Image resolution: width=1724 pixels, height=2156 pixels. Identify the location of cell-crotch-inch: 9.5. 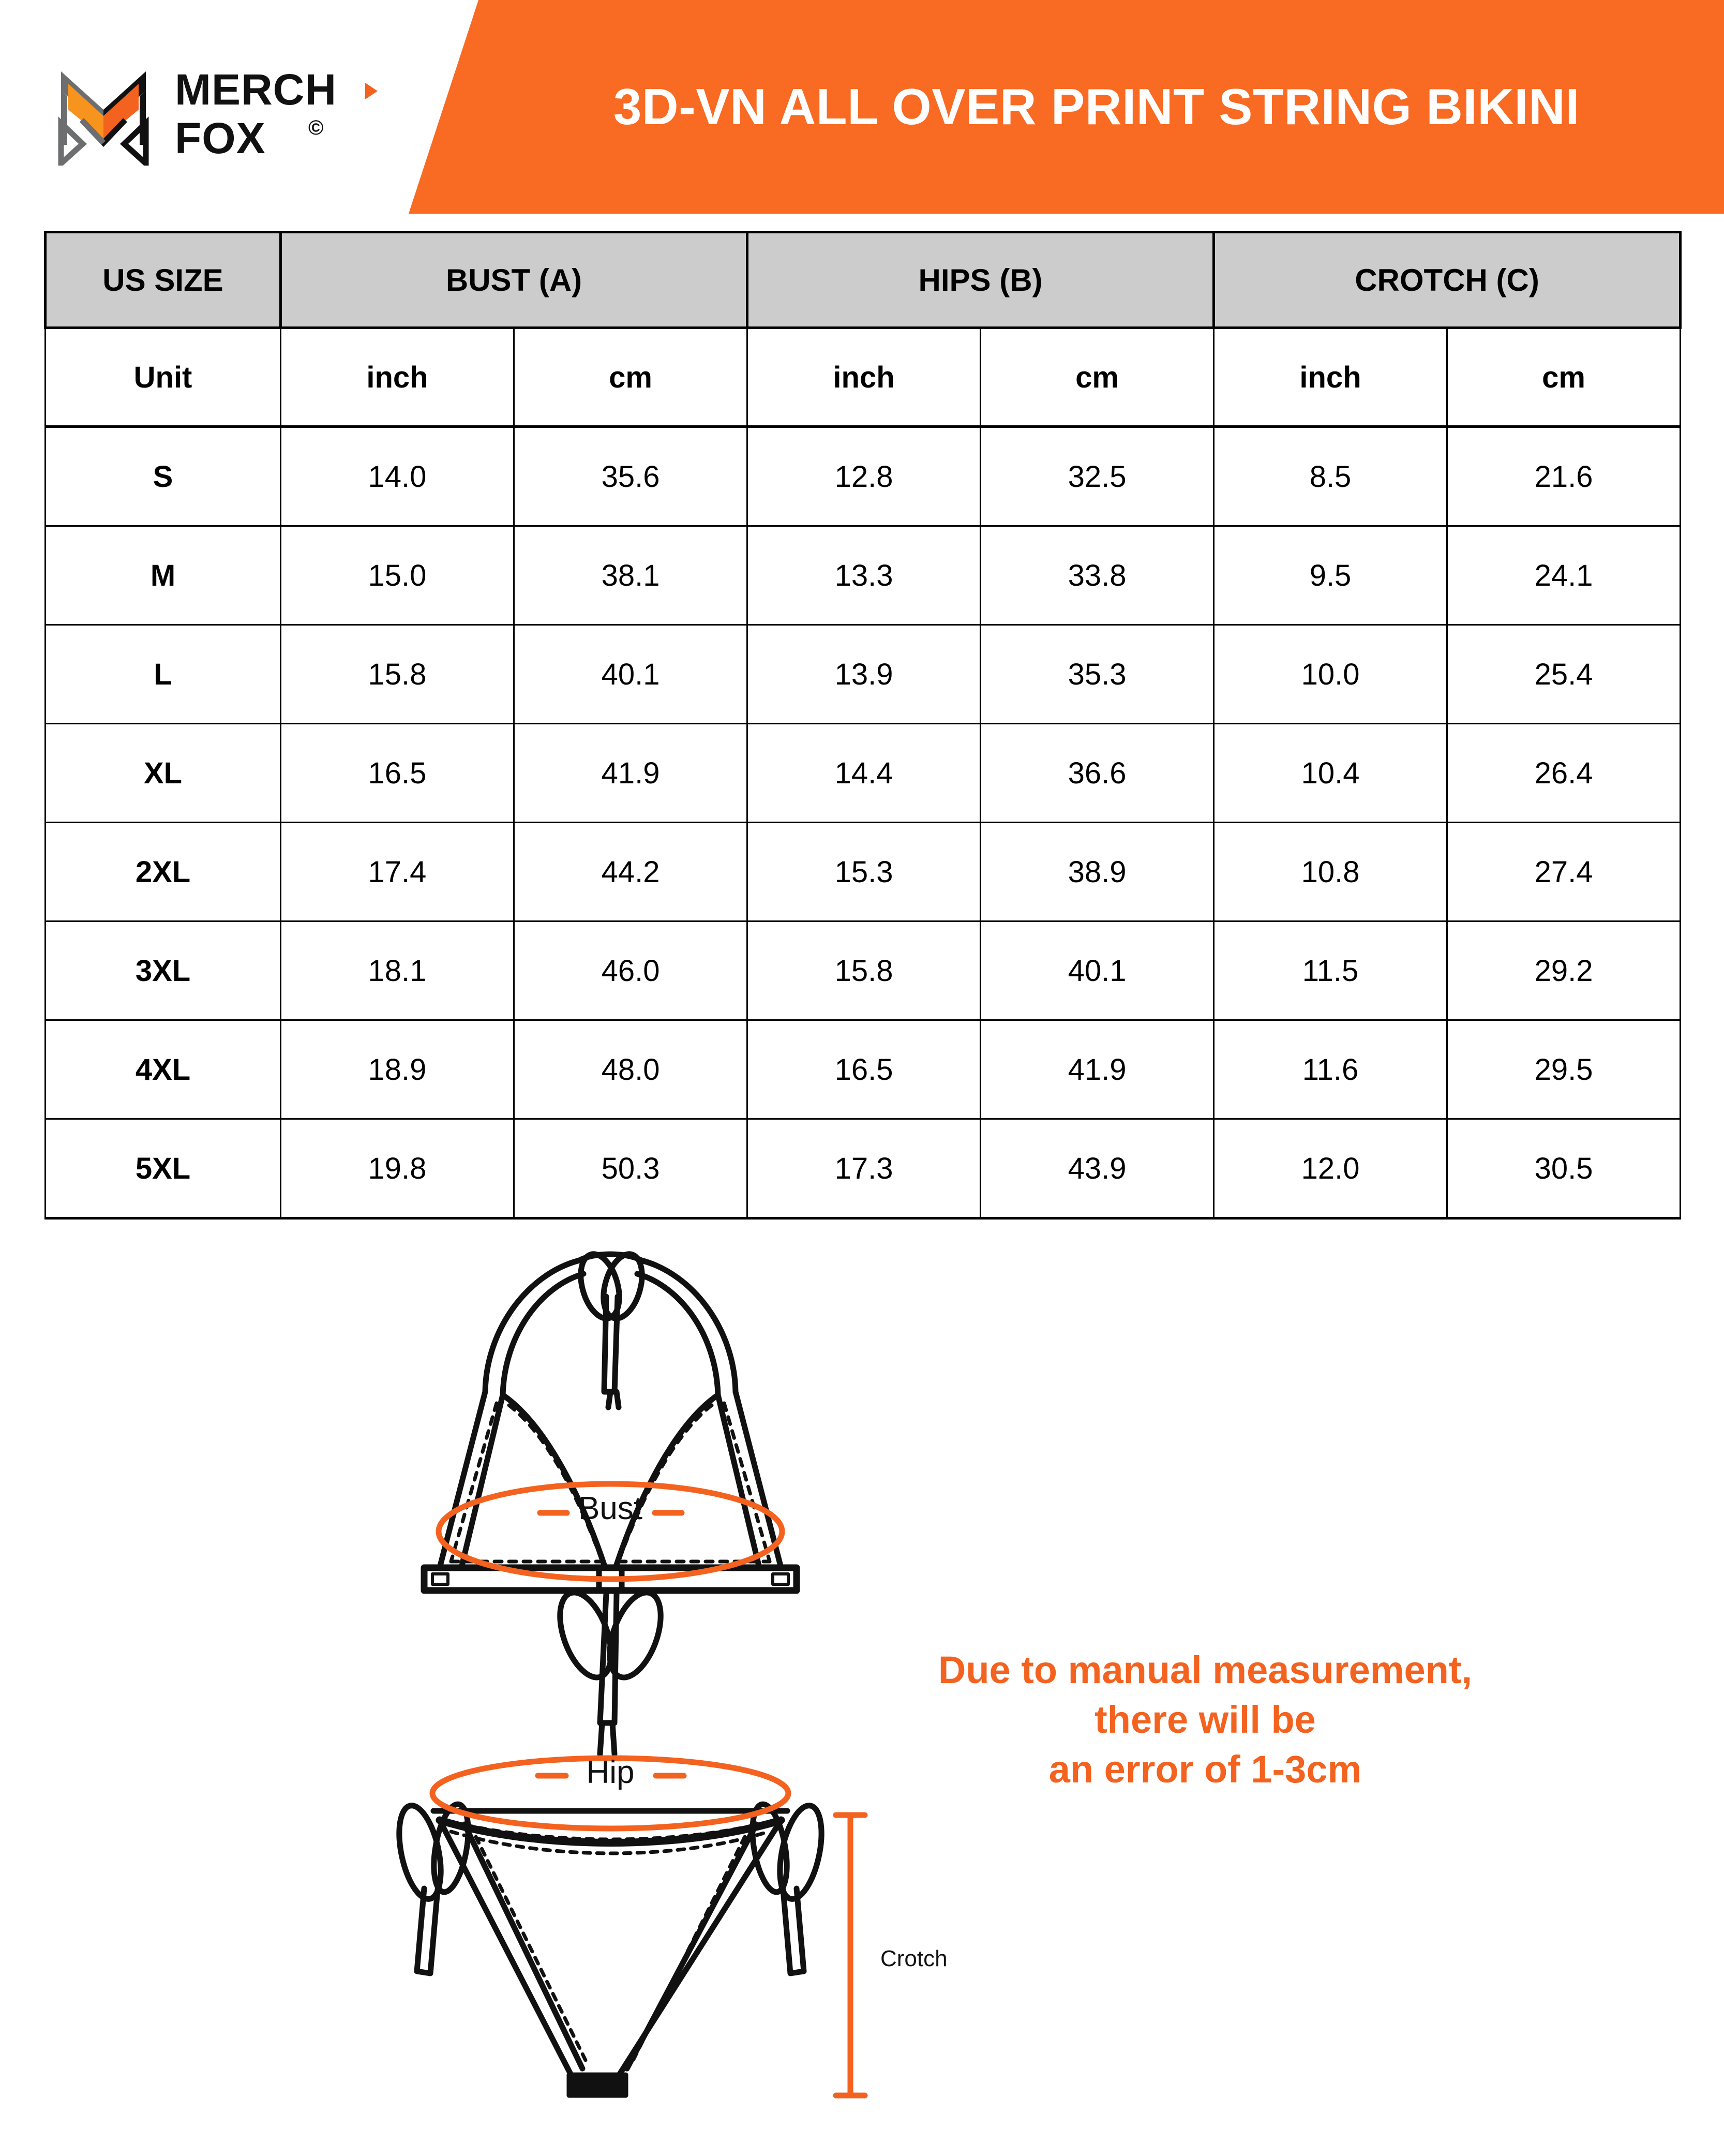
(1330, 575).